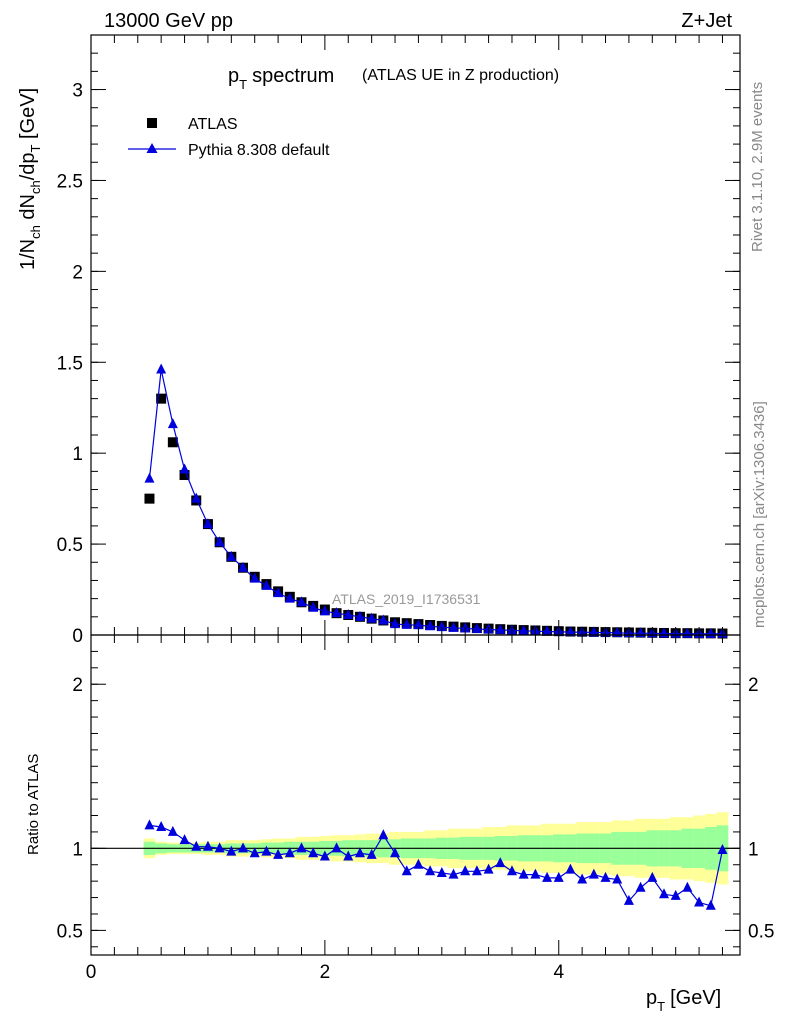 The width and height of the screenshot is (786, 1029). I want to click on ratio-y-axis-label: Ratio to ATLAS, so click(33, 804).